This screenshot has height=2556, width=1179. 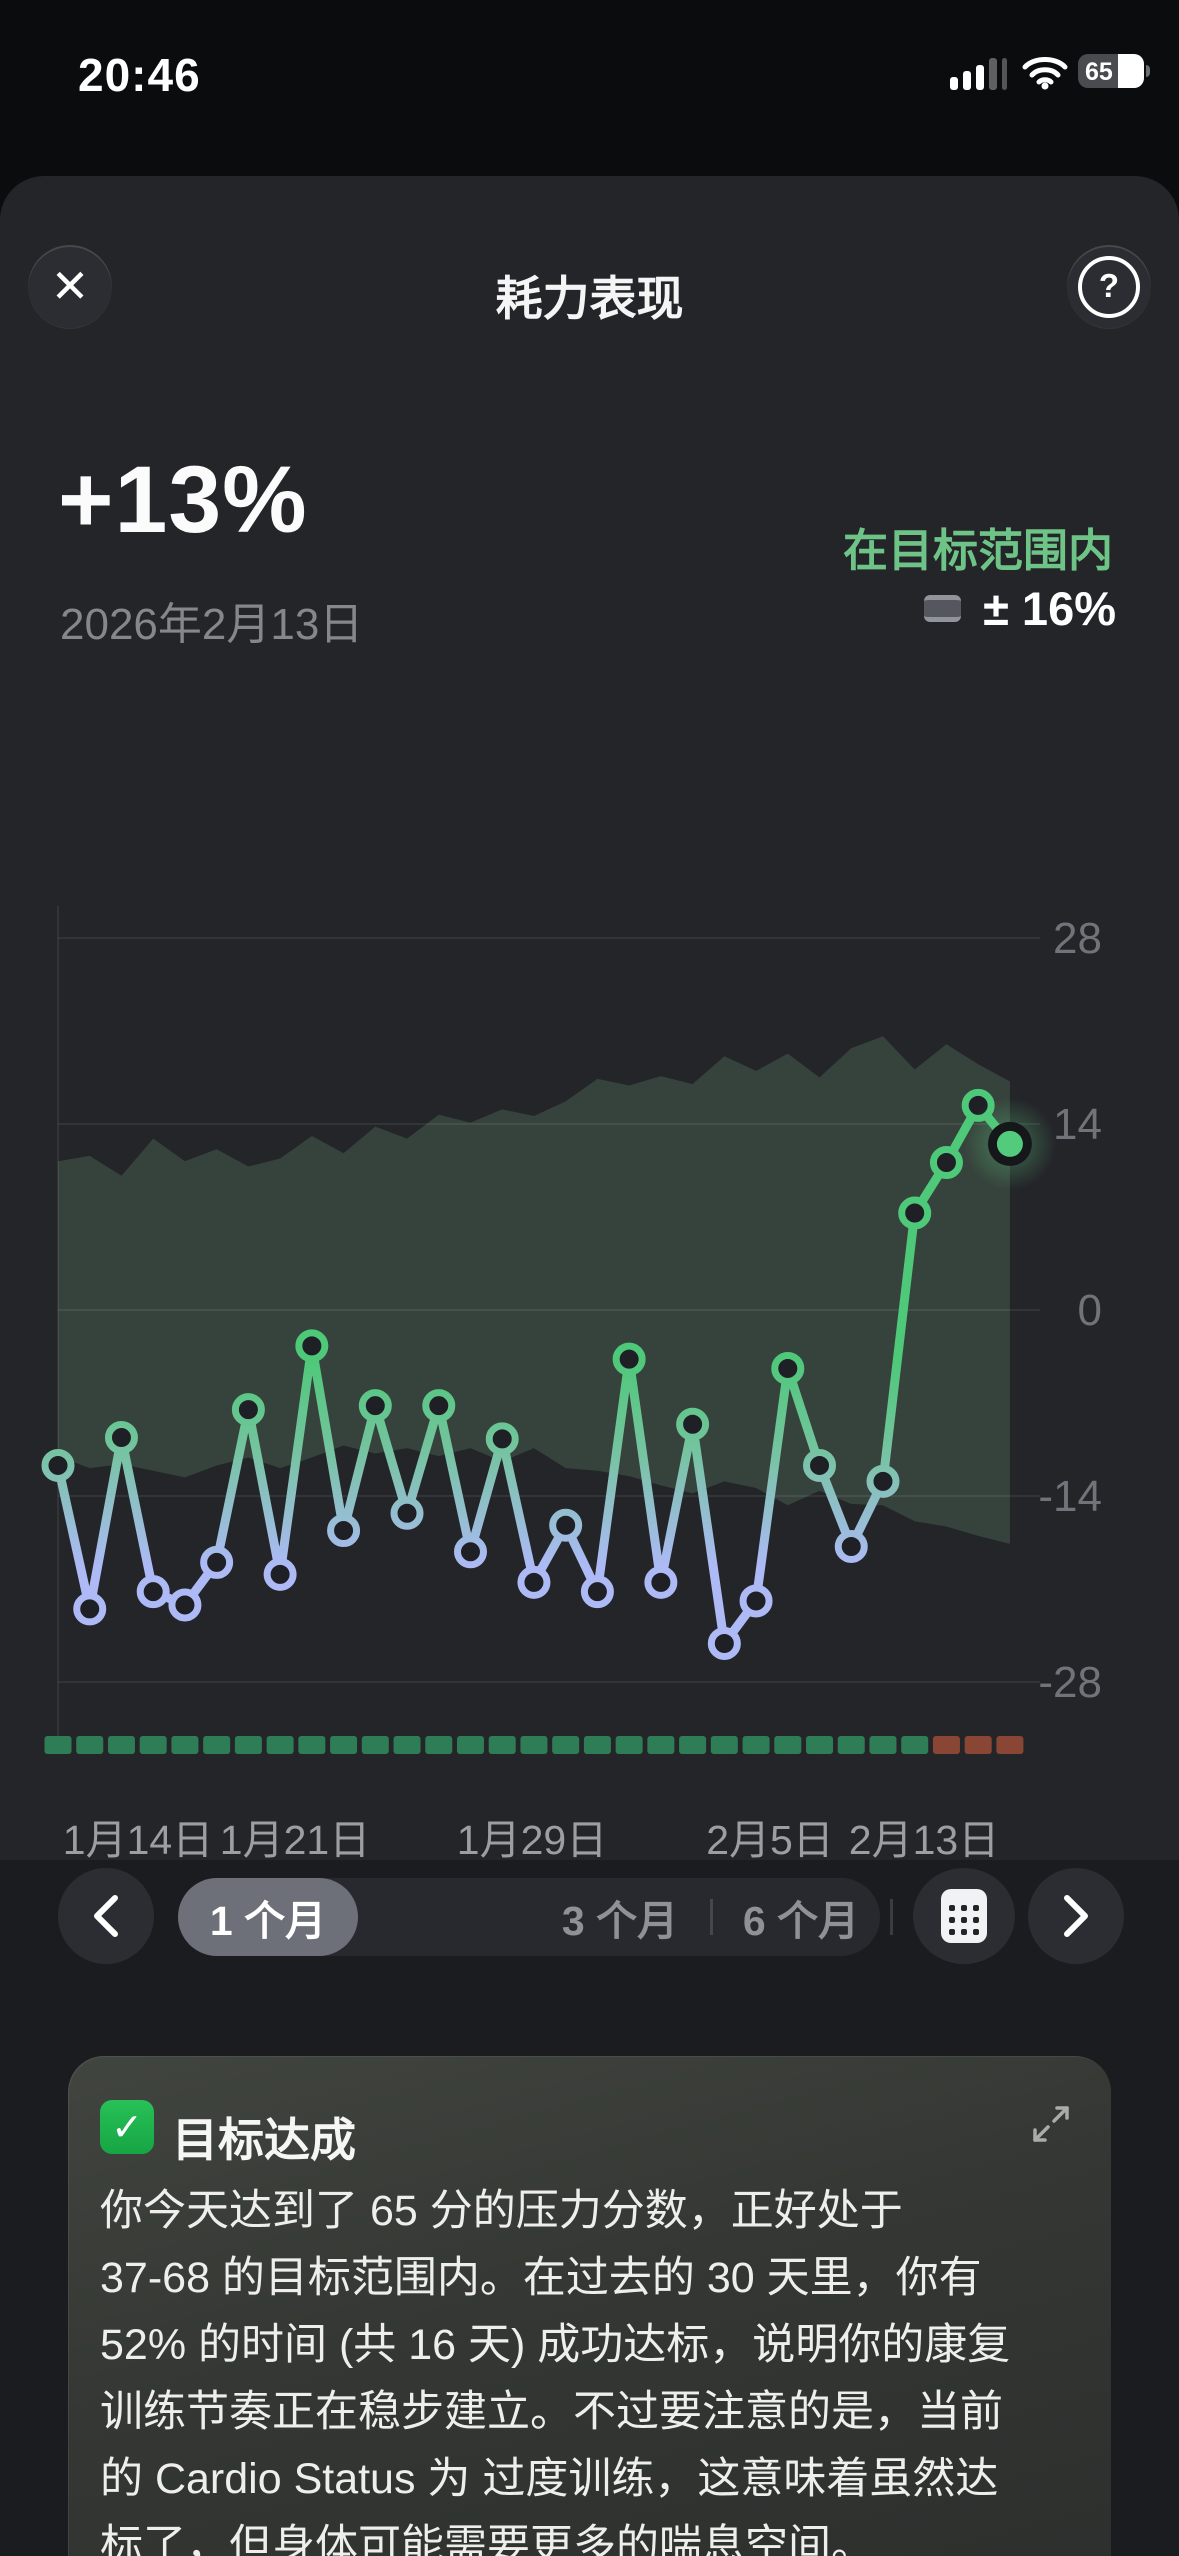 What do you see at coordinates (501, 2211) in the screenshot?
I see `insight-line: 你今天达到了 65 分的压力分数，正好处于` at bounding box center [501, 2211].